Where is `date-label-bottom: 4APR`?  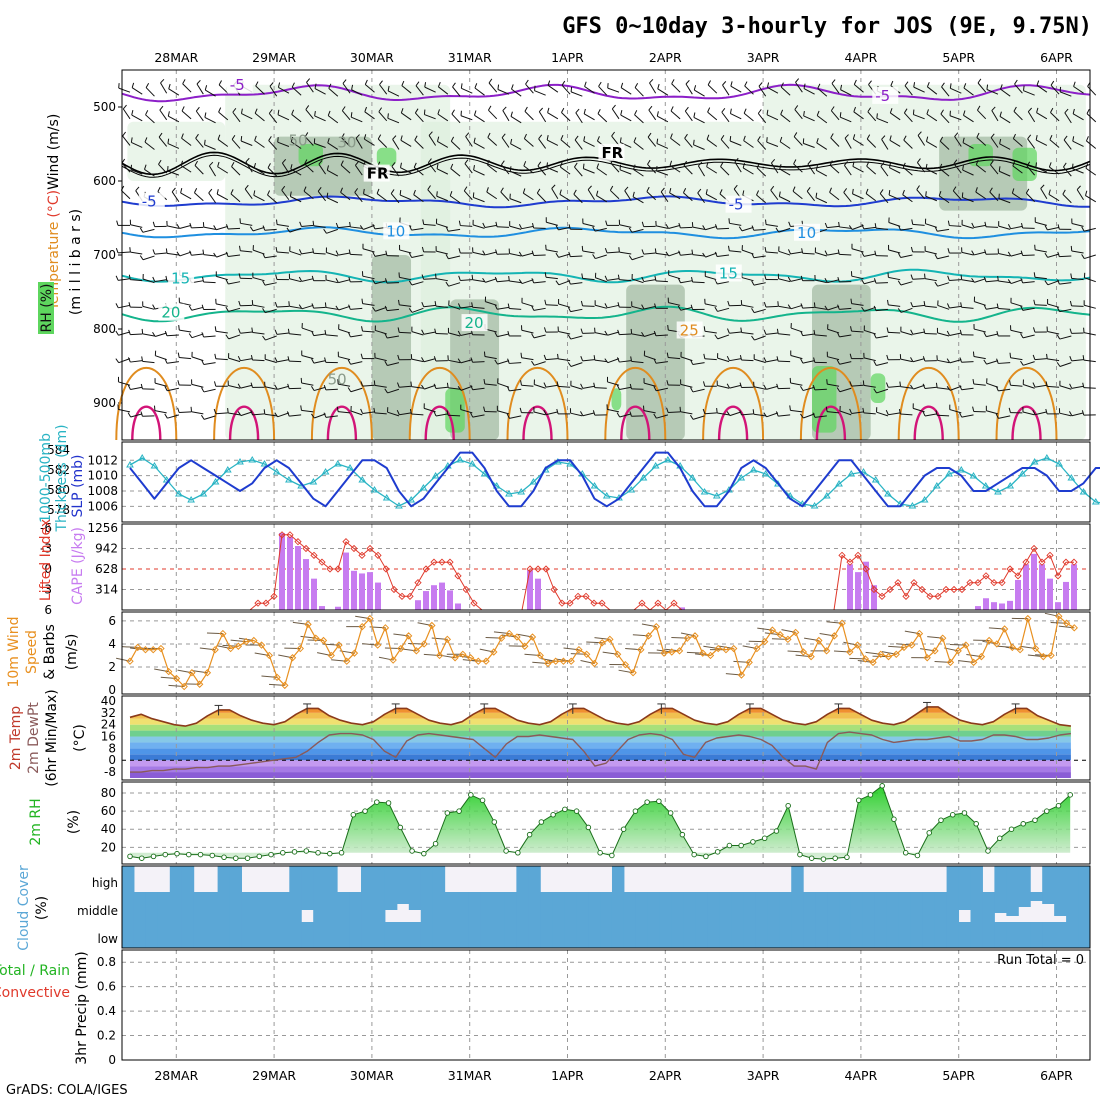 date-label-bottom: 4APR is located at coordinates (861, 1075).